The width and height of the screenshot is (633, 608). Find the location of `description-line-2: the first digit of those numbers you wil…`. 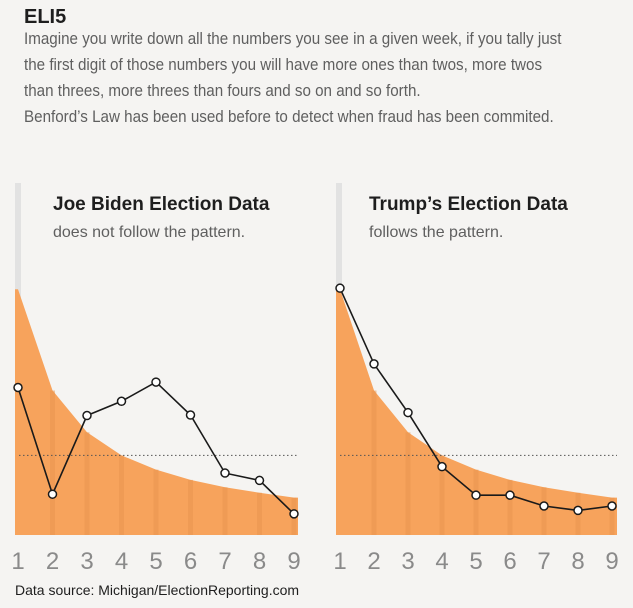

description-line-2: the first digit of those numbers you wil… is located at coordinates (283, 65).